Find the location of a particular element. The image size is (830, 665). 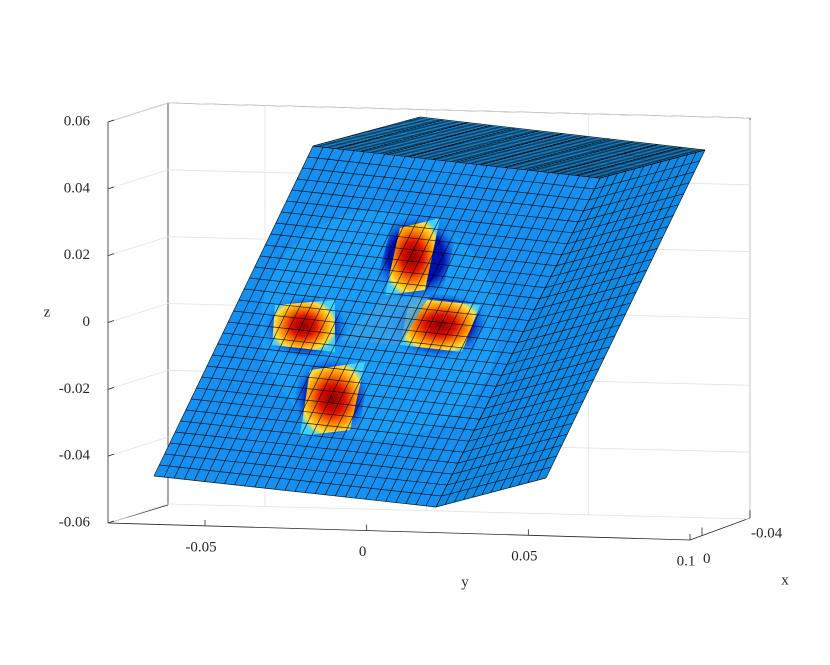

z-tick-label: 0.06 is located at coordinates (77, 121).